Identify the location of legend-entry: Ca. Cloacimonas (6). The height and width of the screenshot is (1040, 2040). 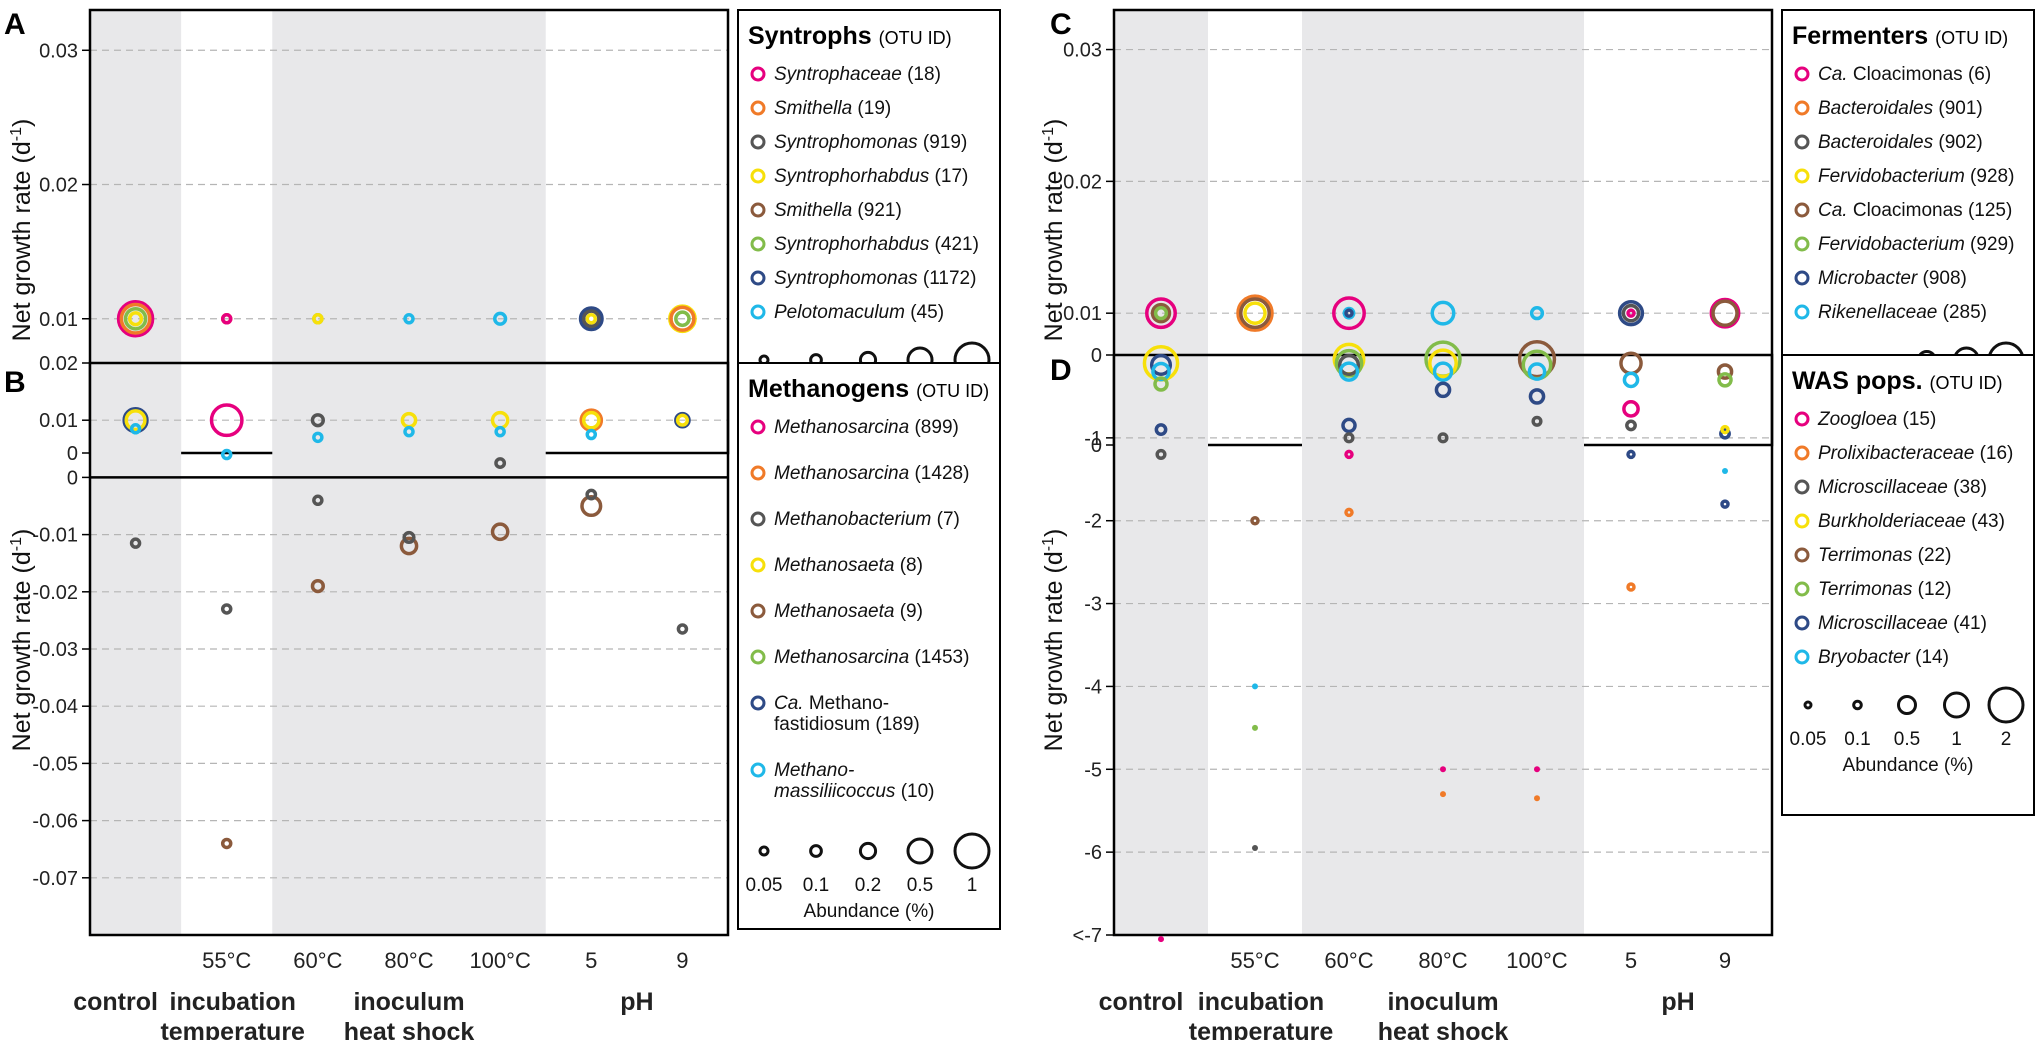
(1904, 74).